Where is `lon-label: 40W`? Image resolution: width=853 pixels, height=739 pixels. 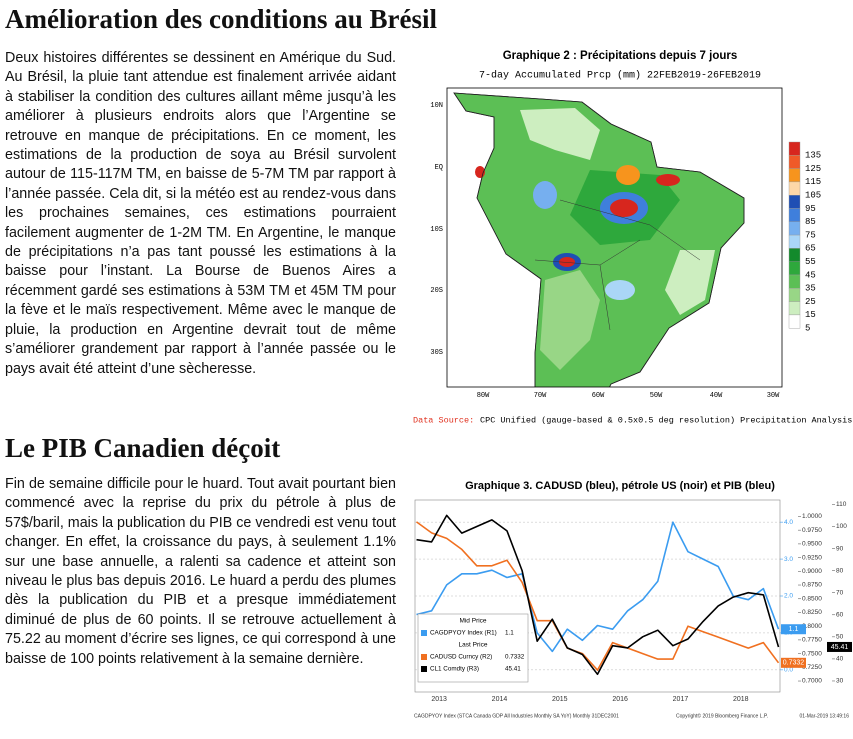 lon-label: 40W is located at coordinates (716, 396).